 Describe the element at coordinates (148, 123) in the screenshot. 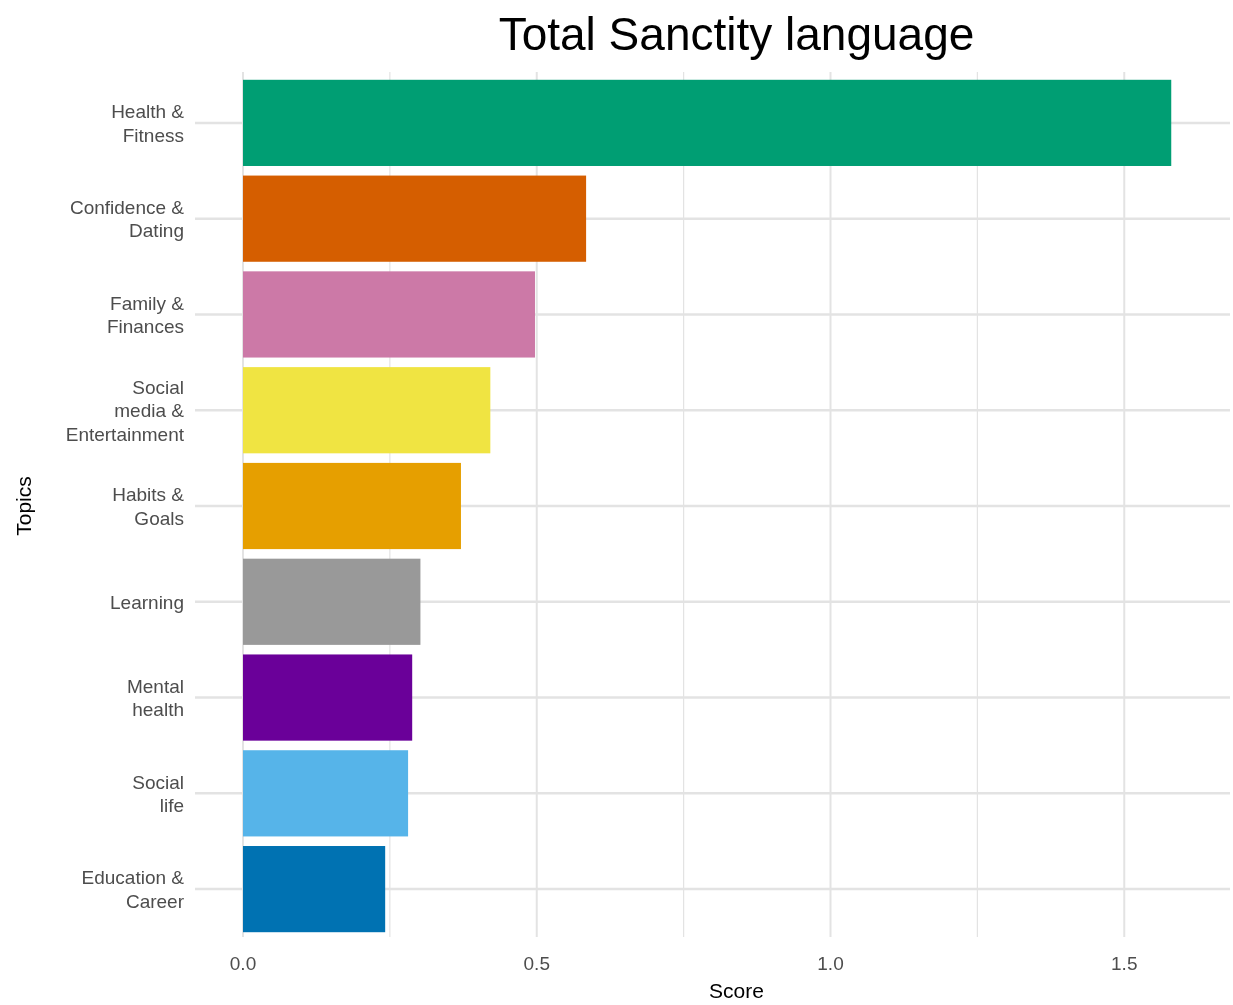

I see `y-tick-label: Health & Fitness` at that location.